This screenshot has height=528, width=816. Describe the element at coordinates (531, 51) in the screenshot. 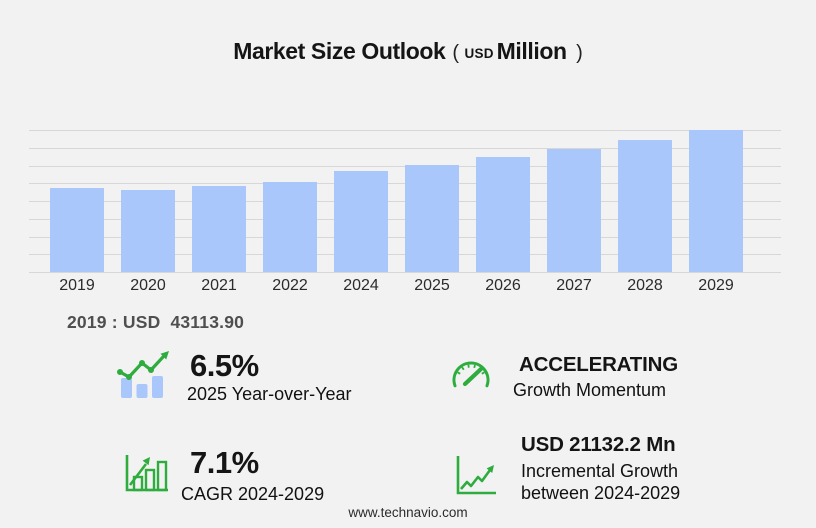

I see `title-unit: Million` at that location.